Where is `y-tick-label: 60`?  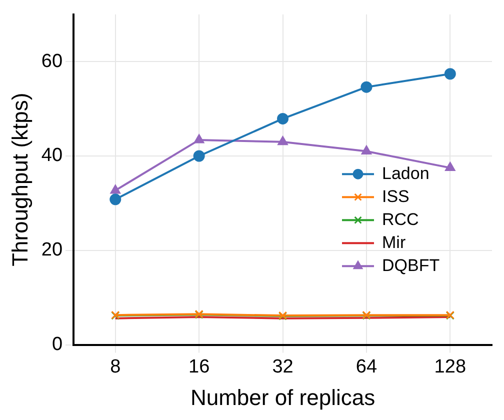
y-tick-label: 60 is located at coordinates (52, 61).